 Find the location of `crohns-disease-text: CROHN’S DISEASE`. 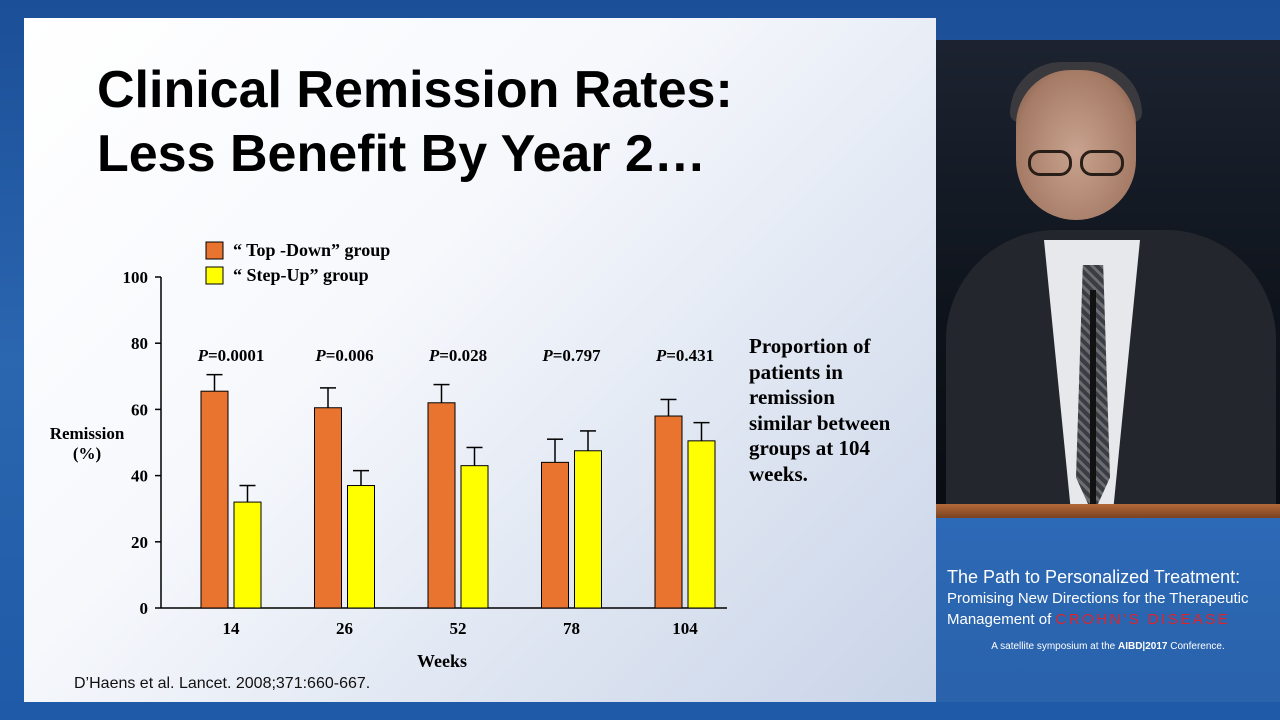

crohns-disease-text: CROHN’S DISEASE is located at coordinates (1143, 619).